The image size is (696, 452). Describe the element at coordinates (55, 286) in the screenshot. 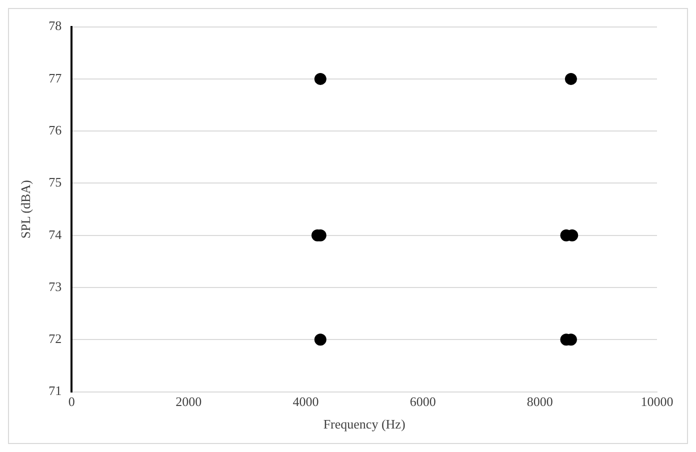

I see `y-tick-label: 73` at that location.